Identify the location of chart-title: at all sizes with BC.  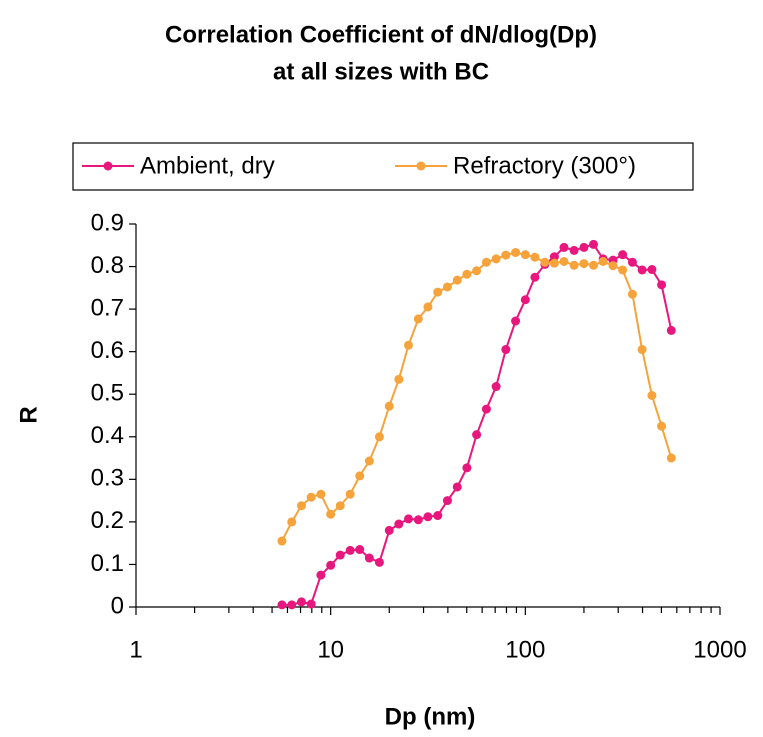
(381, 71).